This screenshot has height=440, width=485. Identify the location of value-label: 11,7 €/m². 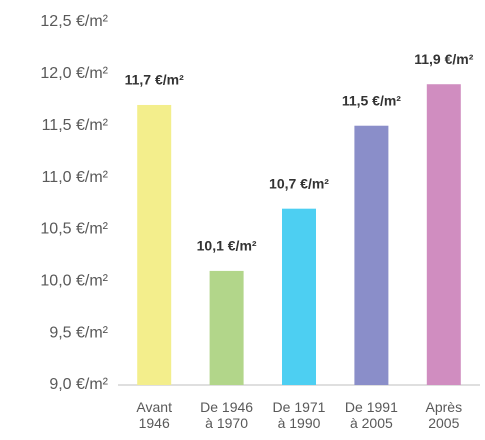
(154, 80).